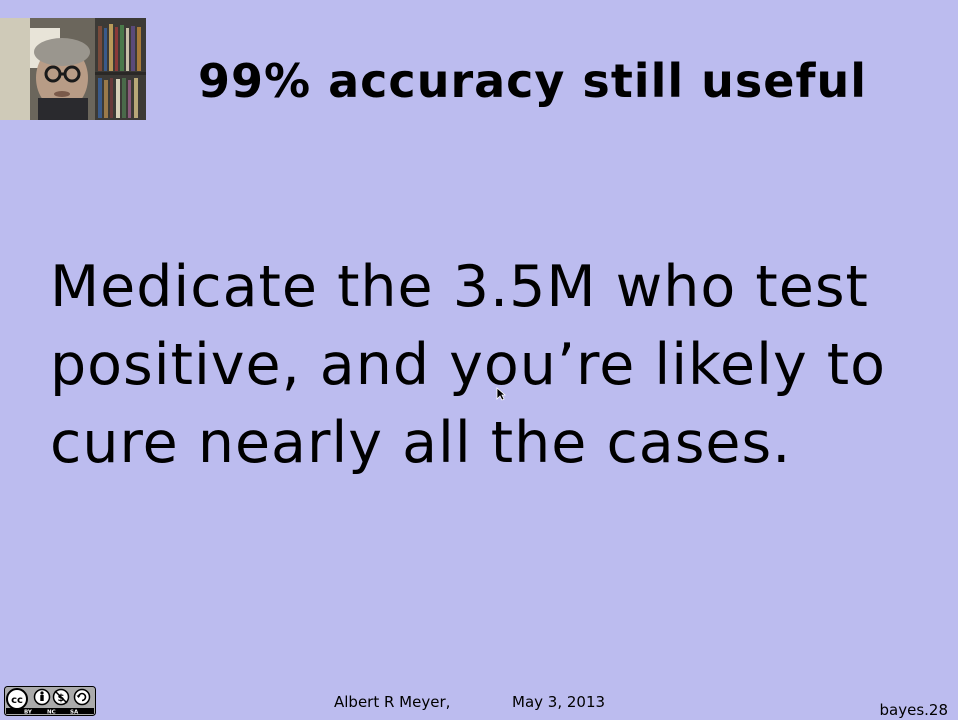  What do you see at coordinates (50, 701) in the screenshot?
I see `creative-commons-license-icon: cc $ BY NC SA` at bounding box center [50, 701].